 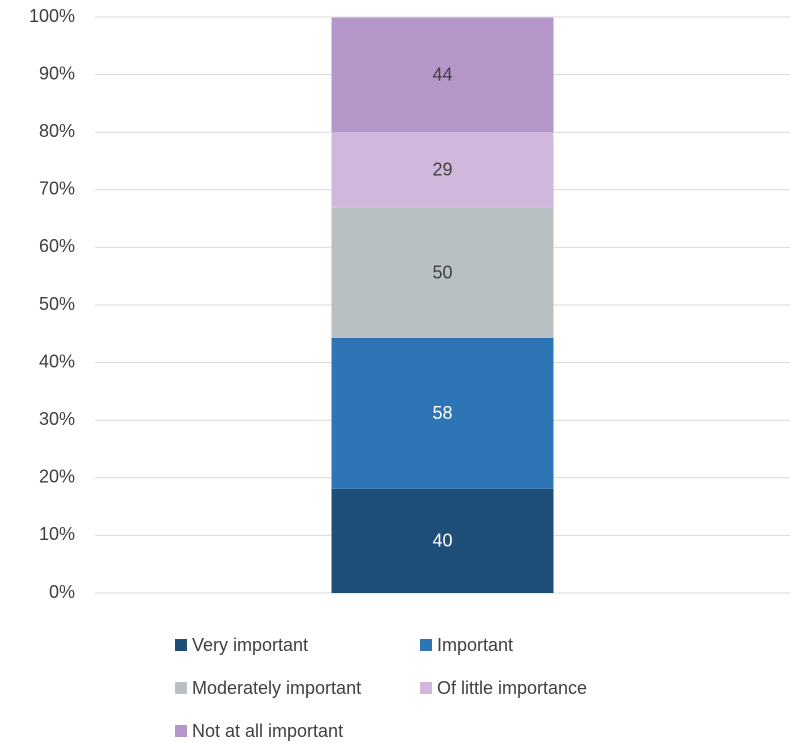 What do you see at coordinates (52, 16) in the screenshot?
I see `y-tick-label: 100%` at bounding box center [52, 16].